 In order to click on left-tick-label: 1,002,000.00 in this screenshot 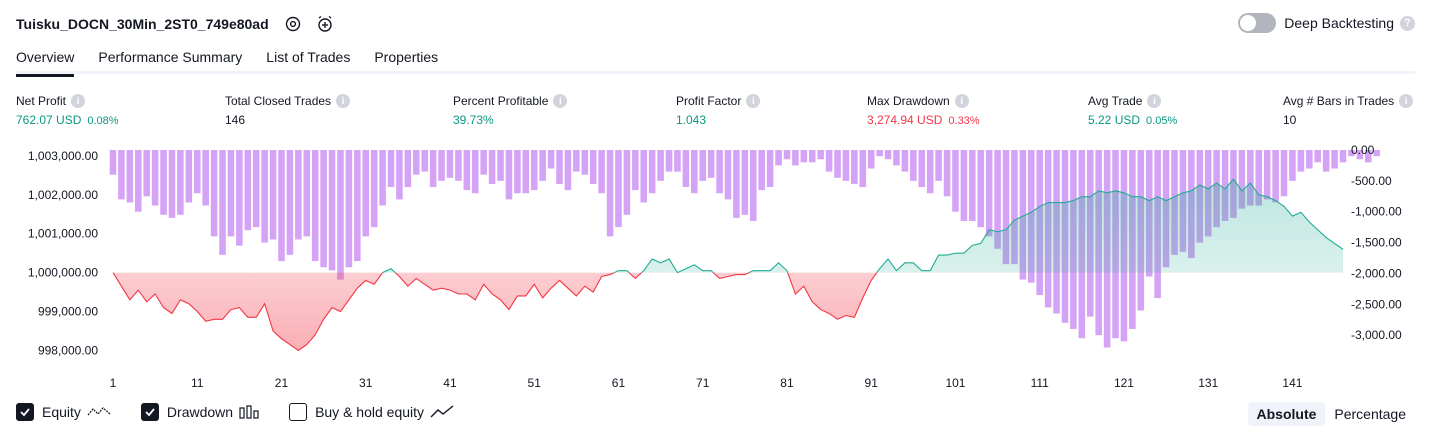, I will do `click(63, 195)`.